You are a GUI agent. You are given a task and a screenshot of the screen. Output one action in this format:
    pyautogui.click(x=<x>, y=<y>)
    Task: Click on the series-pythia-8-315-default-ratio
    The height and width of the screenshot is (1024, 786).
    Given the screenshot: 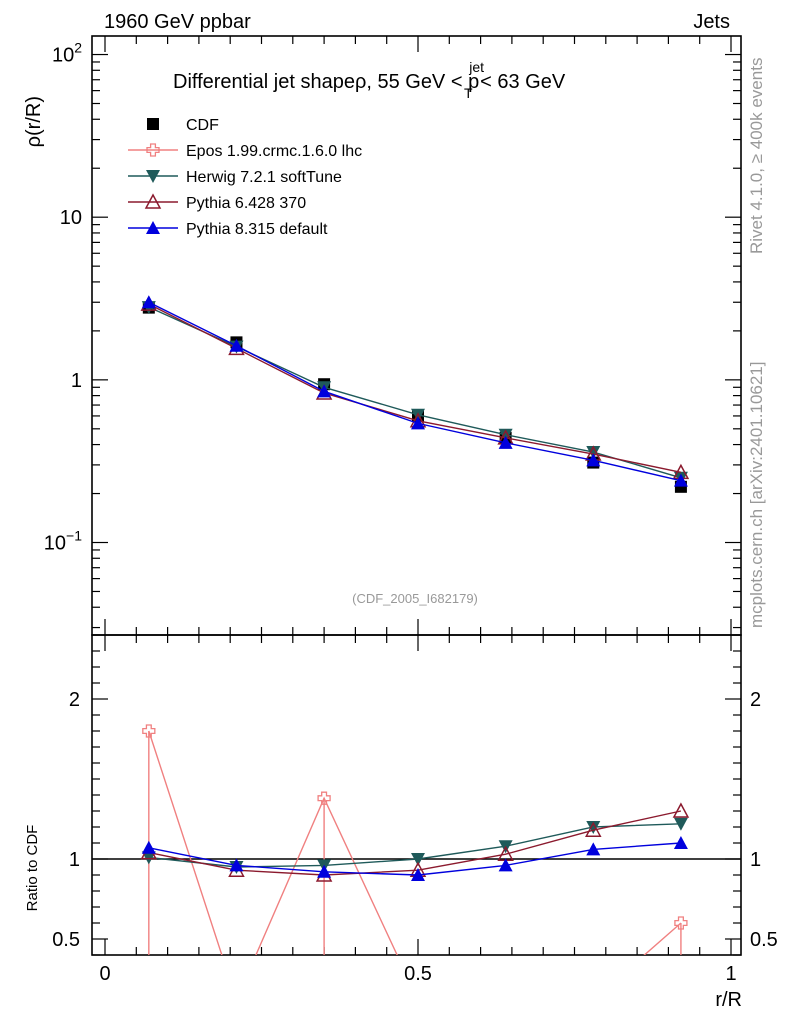 What is the action you would take?
    pyautogui.click(x=414, y=858)
    